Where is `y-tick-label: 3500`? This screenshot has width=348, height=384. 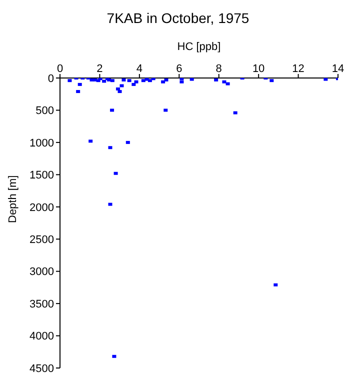 y-tick-label: 3500 is located at coordinates (42, 304).